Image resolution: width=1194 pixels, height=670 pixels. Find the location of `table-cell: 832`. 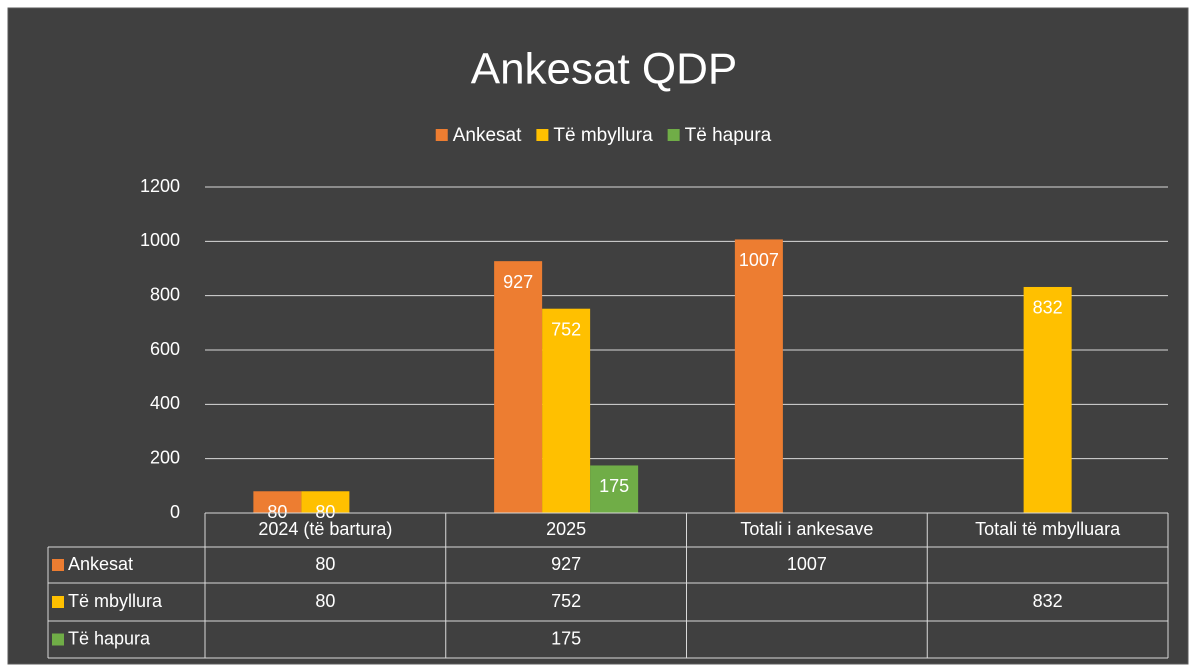

table-cell: 832 is located at coordinates (1048, 601).